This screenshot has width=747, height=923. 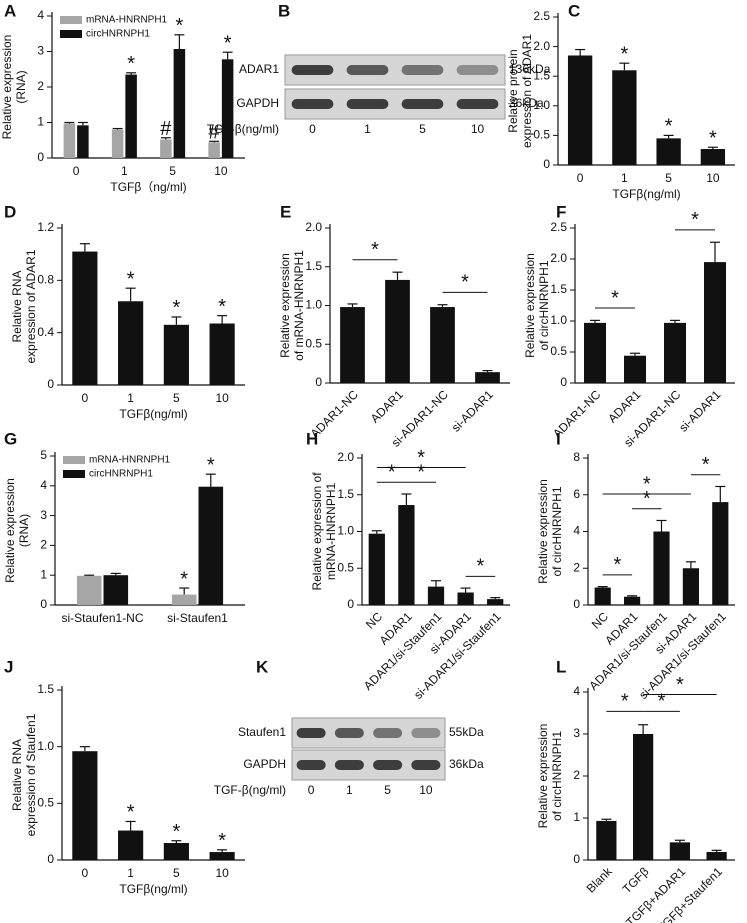 I want to click on legend-label: circHNRNPH1, so click(x=118, y=34).